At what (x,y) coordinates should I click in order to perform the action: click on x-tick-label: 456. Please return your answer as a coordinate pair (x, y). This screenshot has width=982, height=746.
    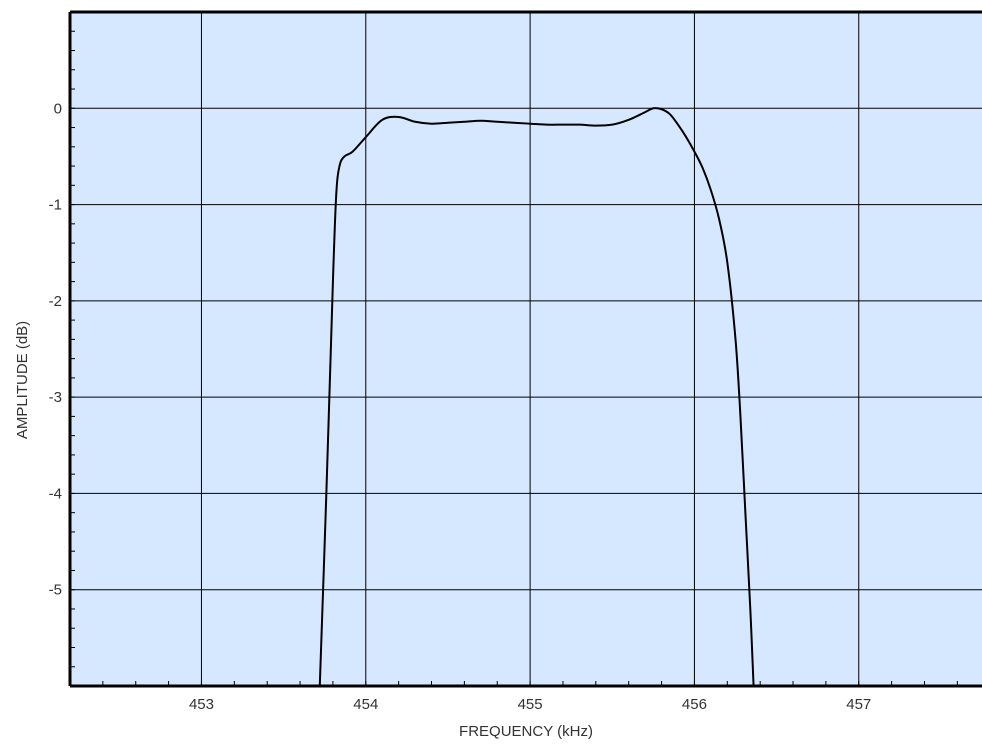
    Looking at the image, I should click on (694, 704).